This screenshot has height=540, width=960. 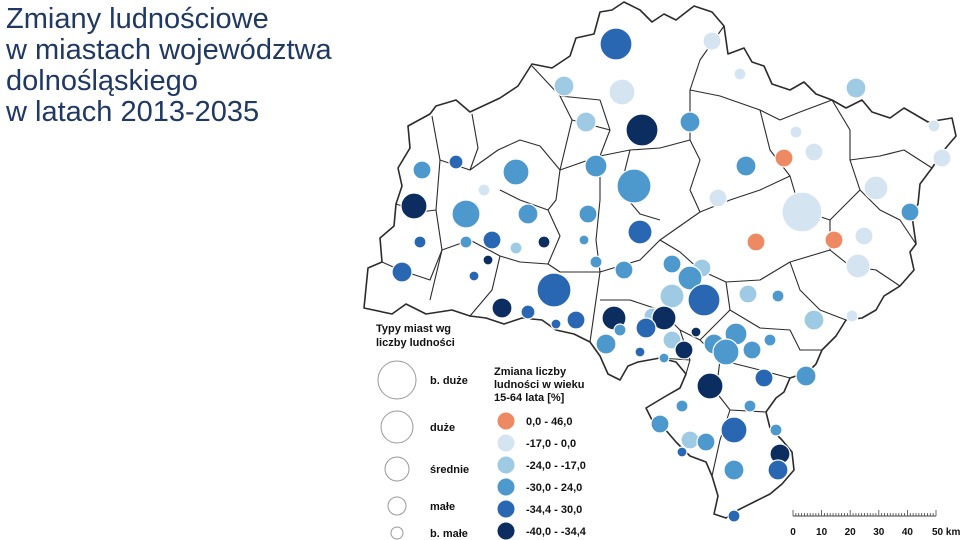 I want to click on scale-bar-label: 30, so click(x=879, y=532).